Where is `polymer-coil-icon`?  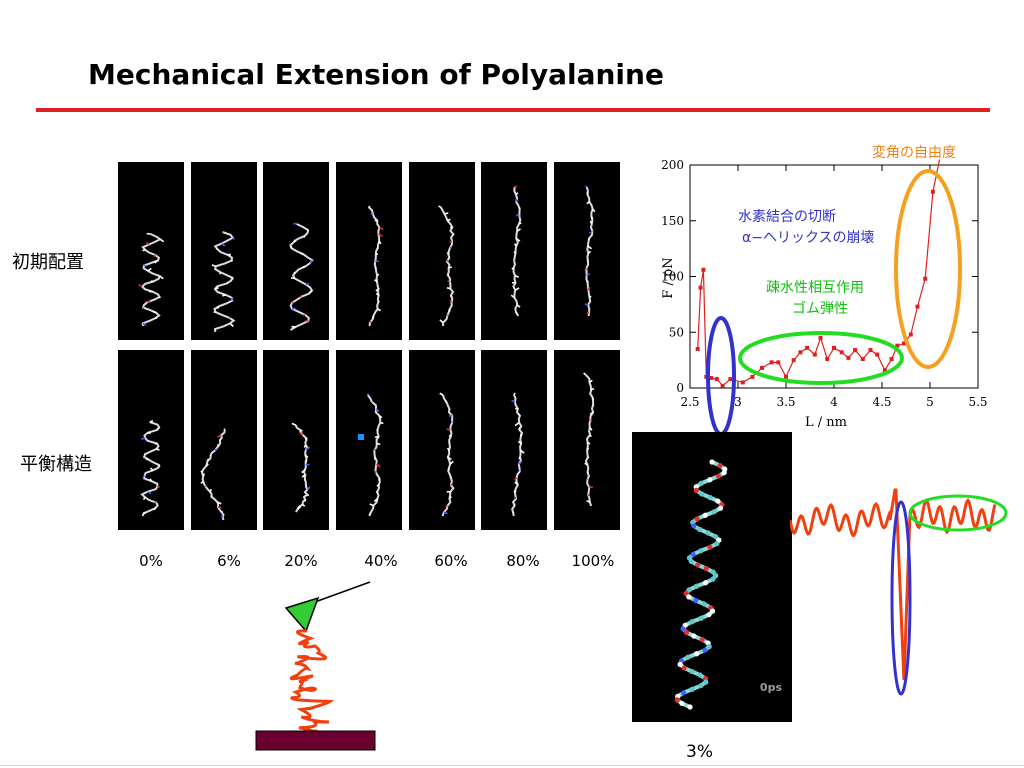 polymer-coil-icon is located at coordinates (312, 681).